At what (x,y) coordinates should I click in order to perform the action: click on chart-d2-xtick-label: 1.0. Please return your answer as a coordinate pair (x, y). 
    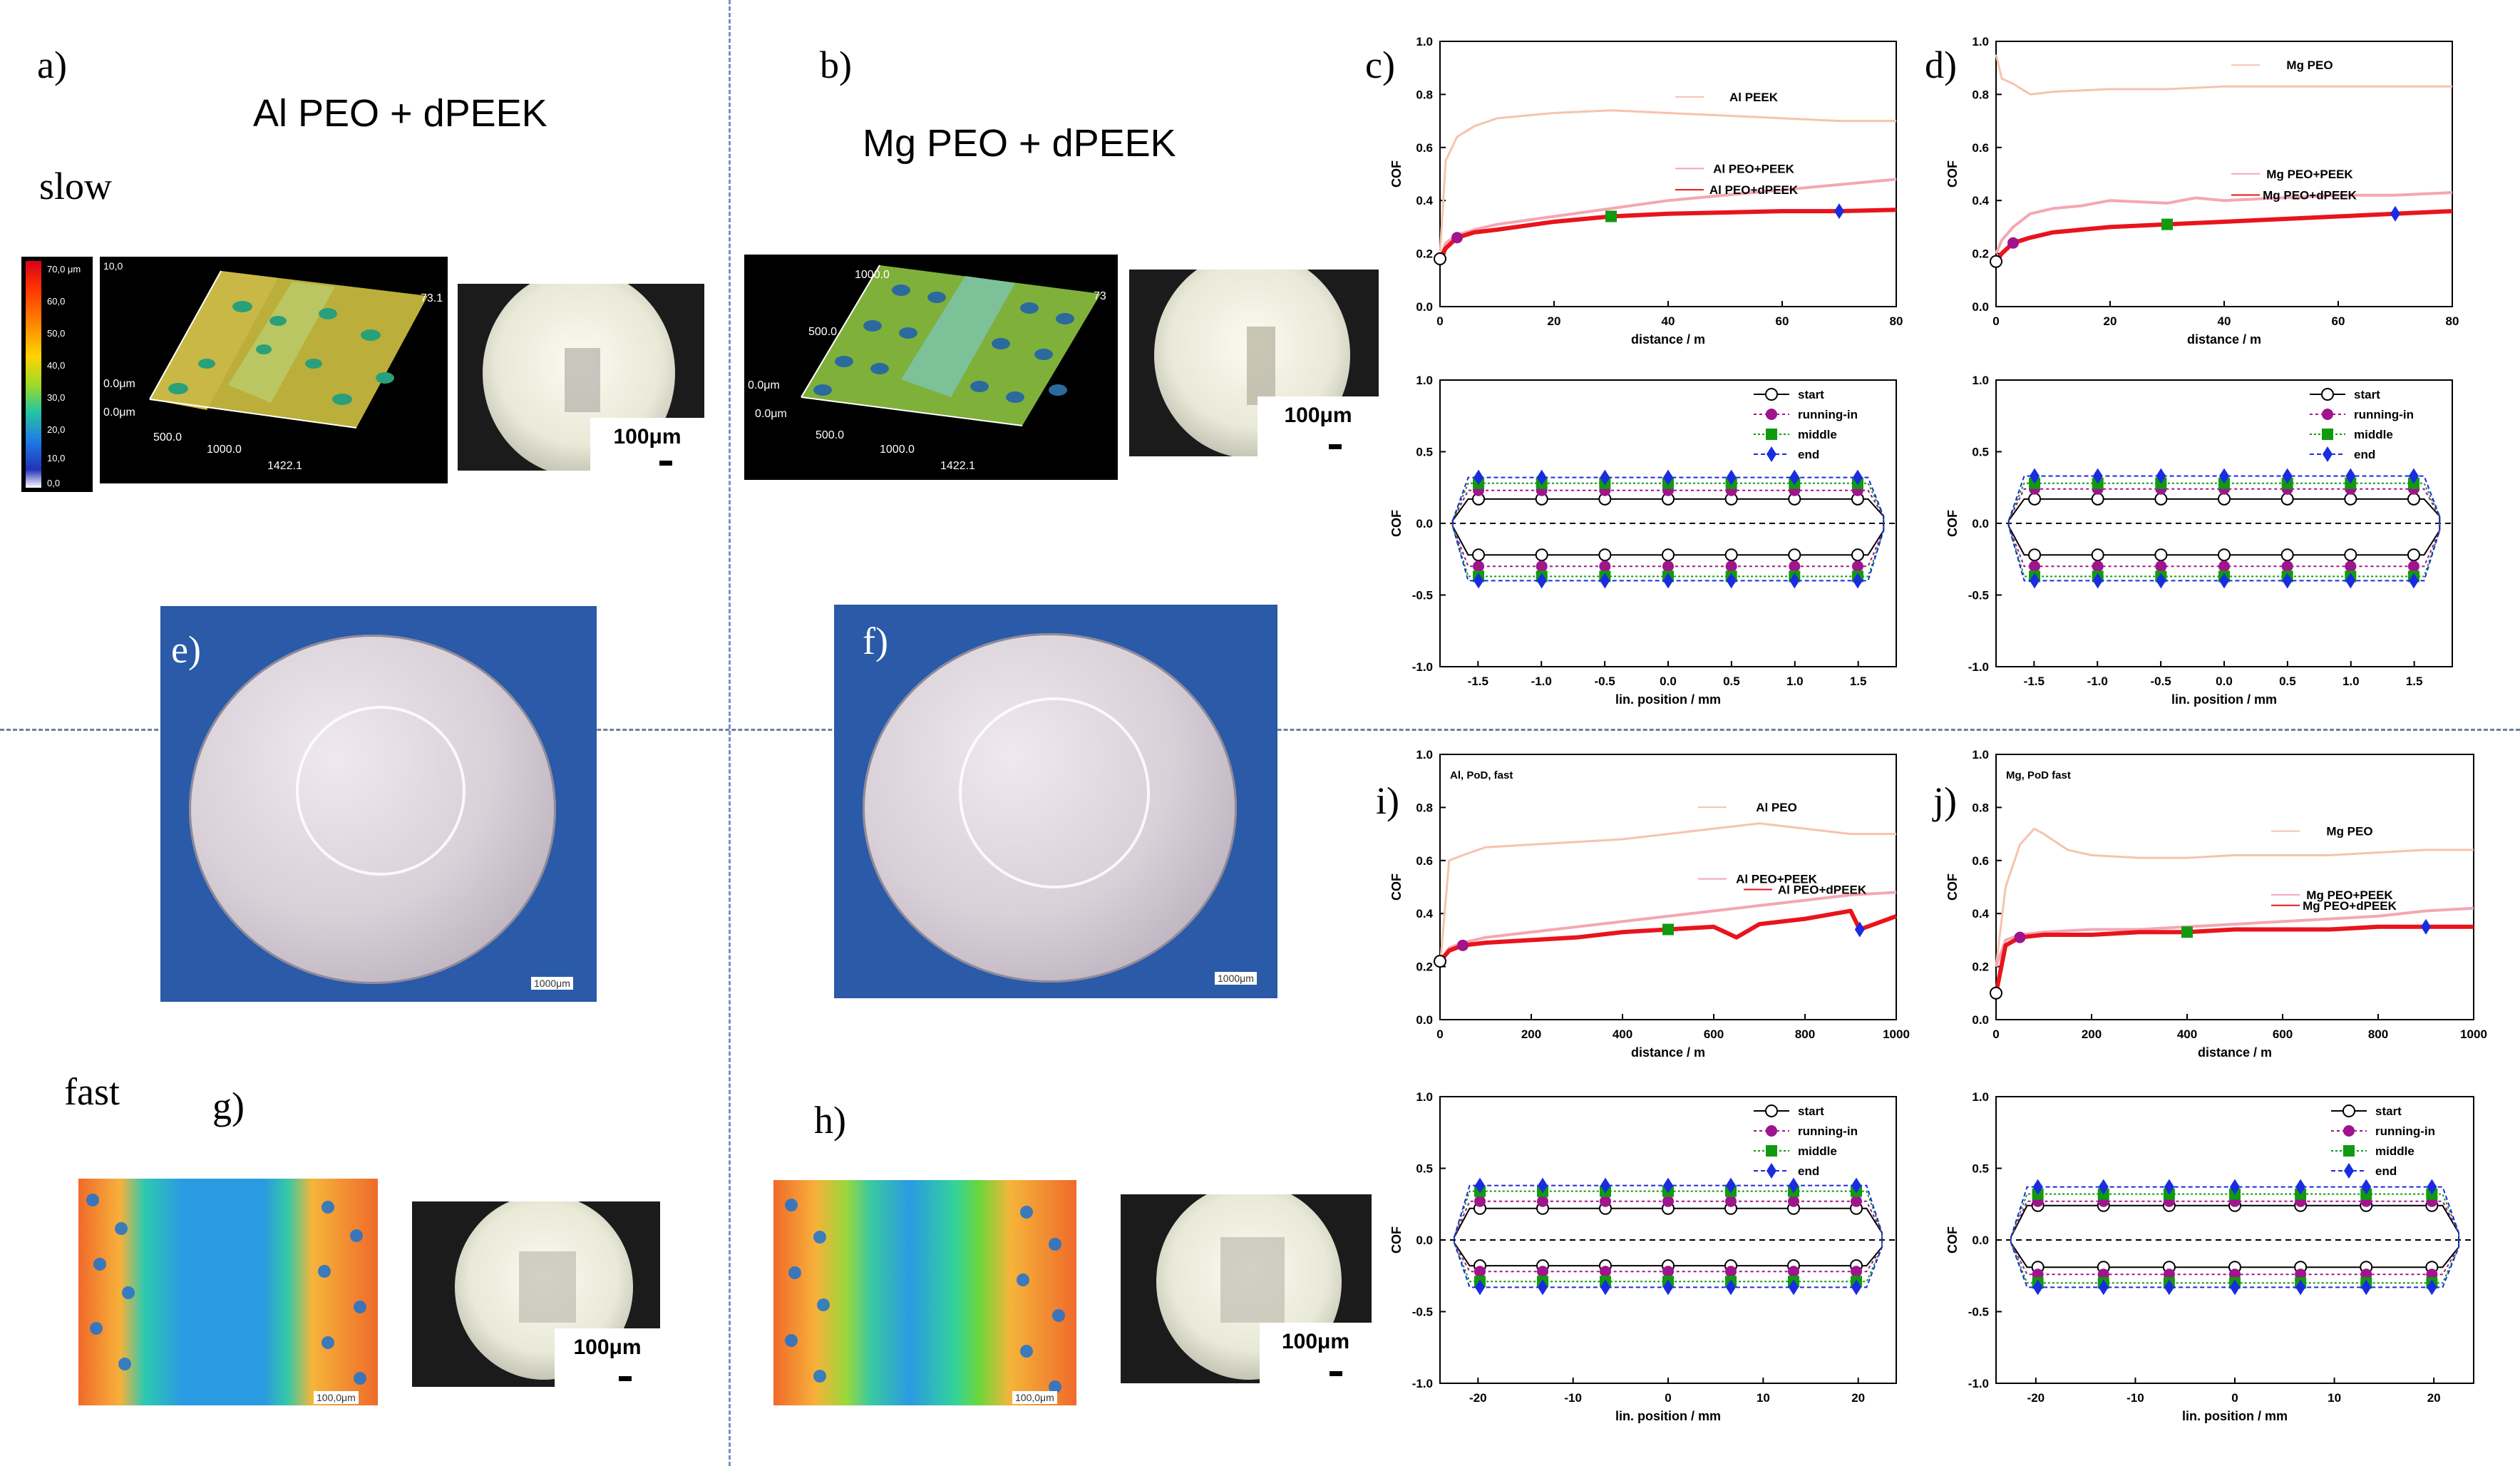
    Looking at the image, I should click on (2351, 681).